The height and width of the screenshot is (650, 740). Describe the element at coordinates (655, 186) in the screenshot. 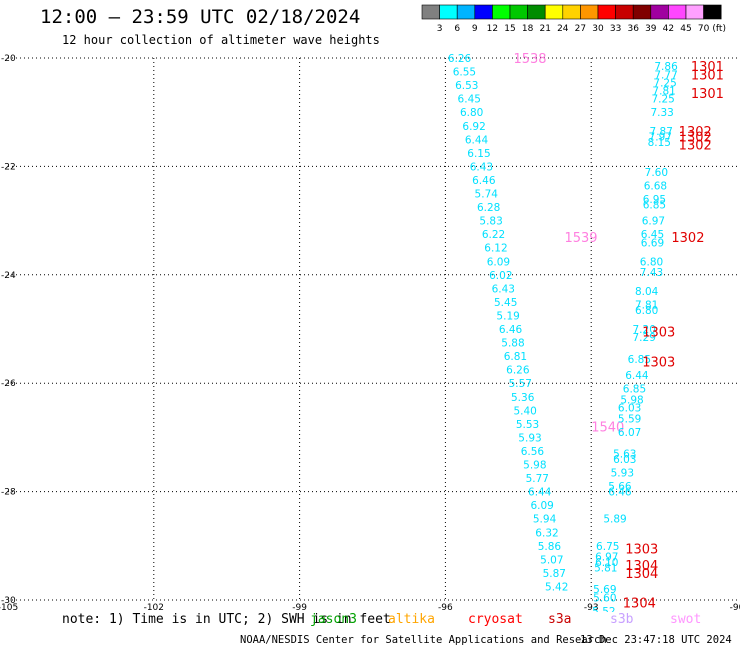

I see `wave-height-point: 6.68` at that location.